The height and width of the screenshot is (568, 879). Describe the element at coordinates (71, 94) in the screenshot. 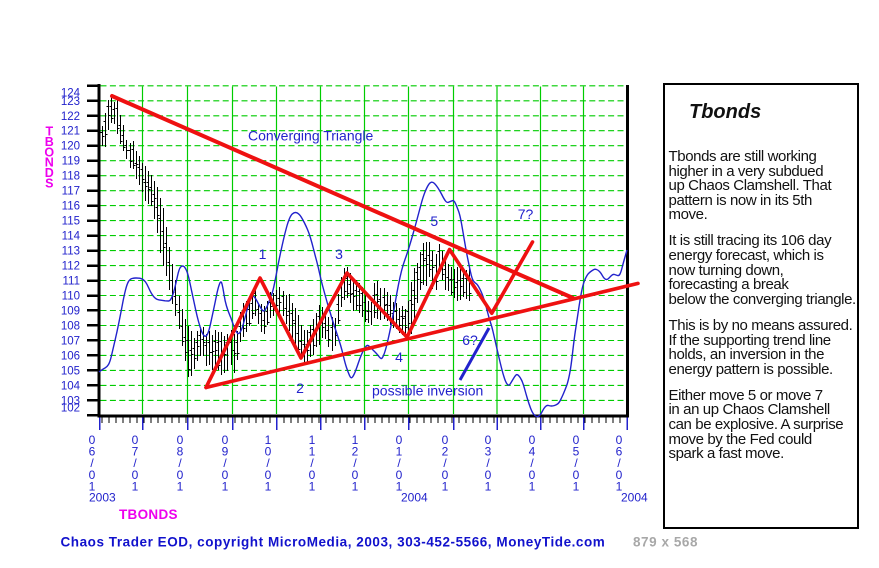

I see `svg-text: 124` at that location.